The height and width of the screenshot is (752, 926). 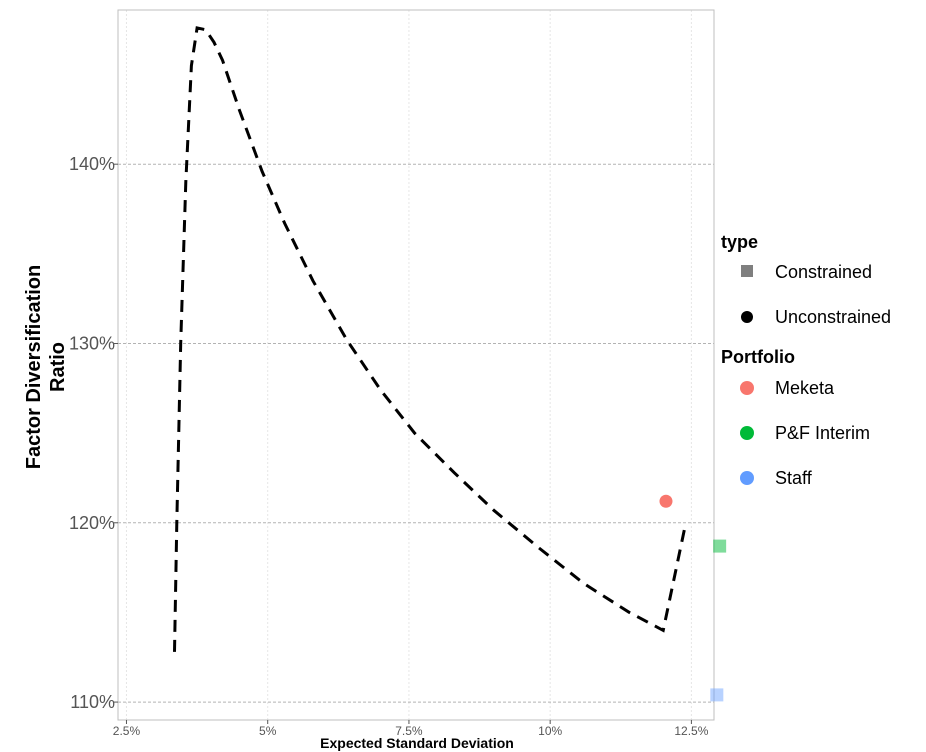 I want to click on y-axis-title: Factor Diversification Ratio, so click(x=46, y=367).